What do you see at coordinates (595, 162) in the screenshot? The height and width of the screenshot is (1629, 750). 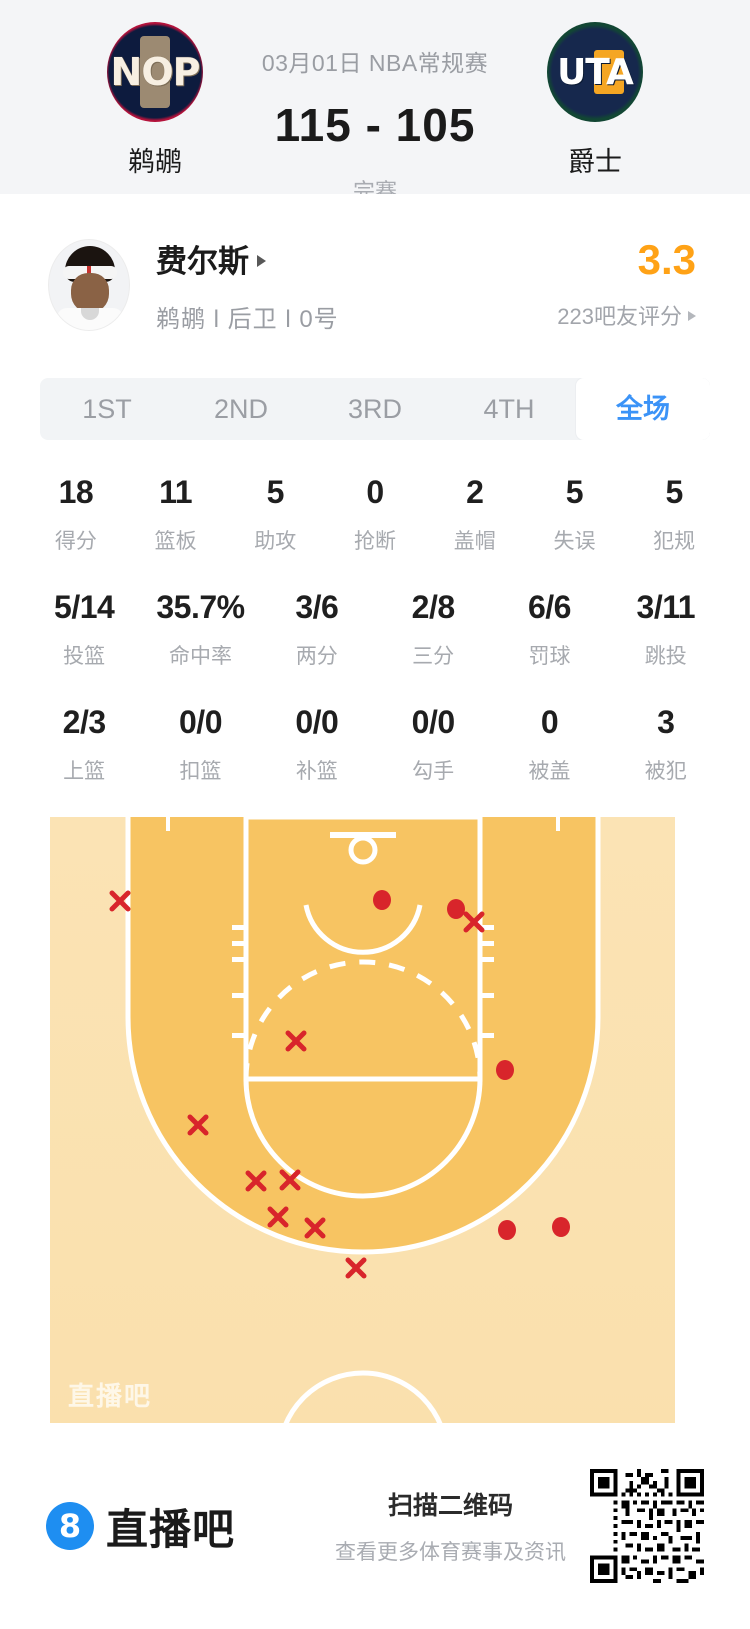 I see `away-team-name: 爵士` at bounding box center [595, 162].